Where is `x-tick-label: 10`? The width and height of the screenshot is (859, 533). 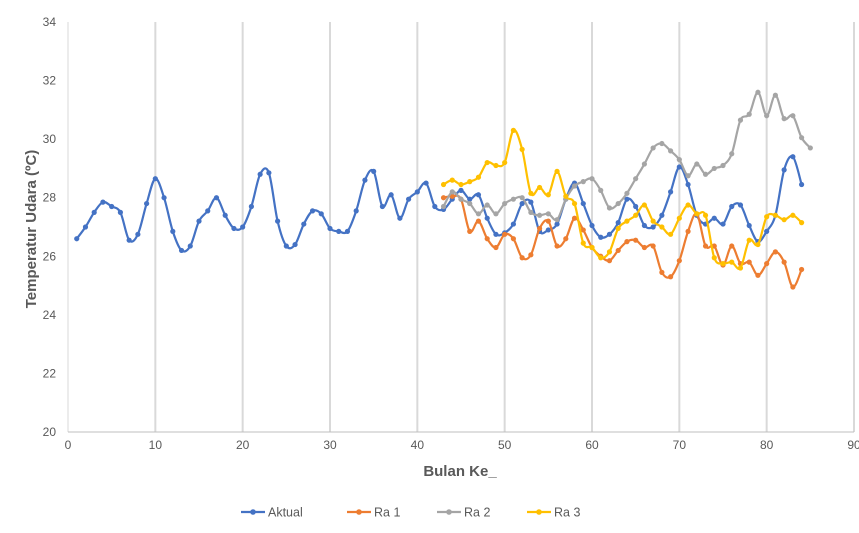
x-tick-label: 10 is located at coordinates (156, 445).